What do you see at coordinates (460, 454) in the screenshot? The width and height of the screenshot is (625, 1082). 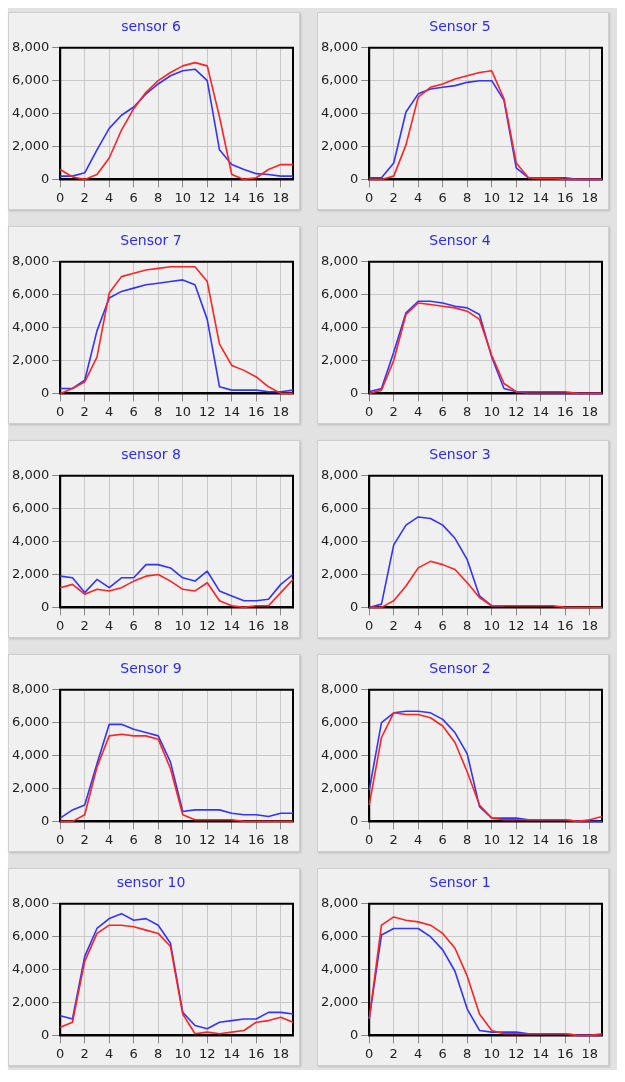 I see `chart-title: Sensor 3` at bounding box center [460, 454].